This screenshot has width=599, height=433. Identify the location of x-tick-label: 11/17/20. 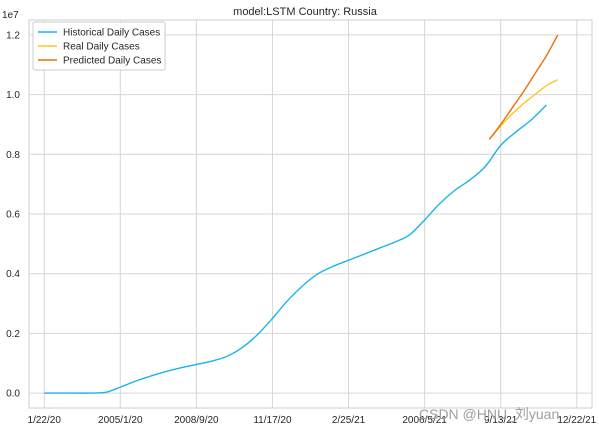
(272, 420).